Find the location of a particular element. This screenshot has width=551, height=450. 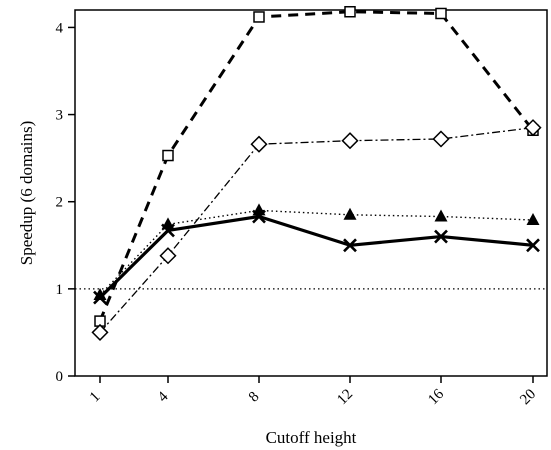

y-tick-label: 4 is located at coordinates (60, 28).